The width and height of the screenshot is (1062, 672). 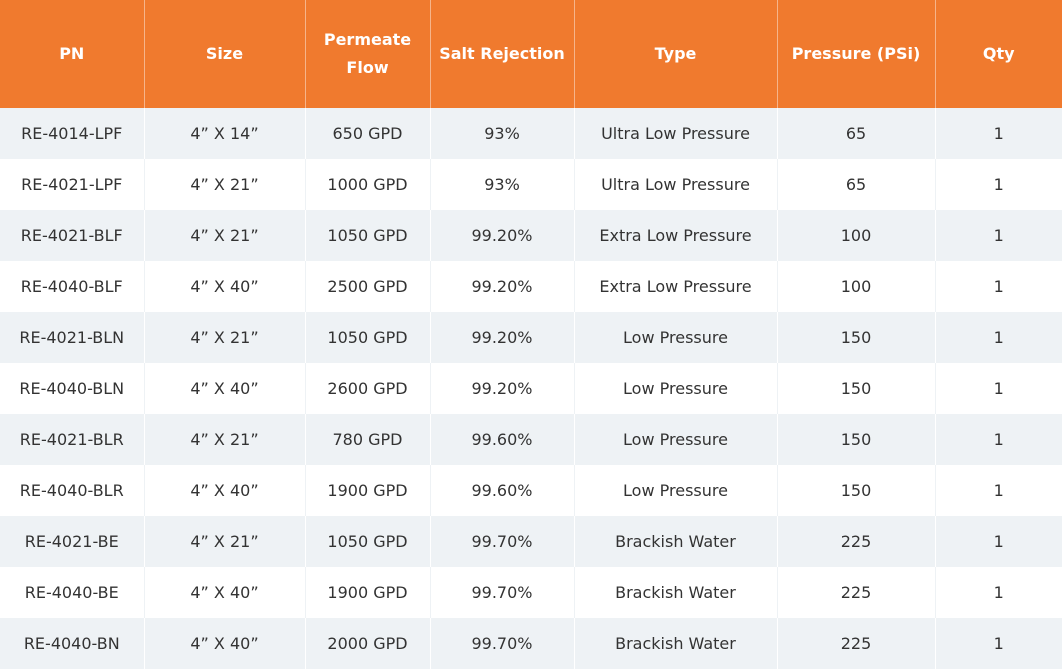 I want to click on column-header-size: Size, so click(x=225, y=54).